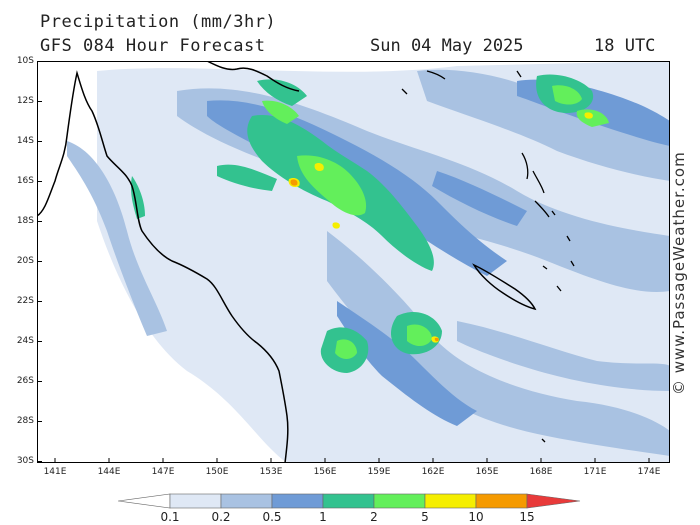 This screenshot has width=700, height=525. What do you see at coordinates (364, 260) in the screenshot?
I see `extreme-precip-layer` at bounding box center [364, 260].